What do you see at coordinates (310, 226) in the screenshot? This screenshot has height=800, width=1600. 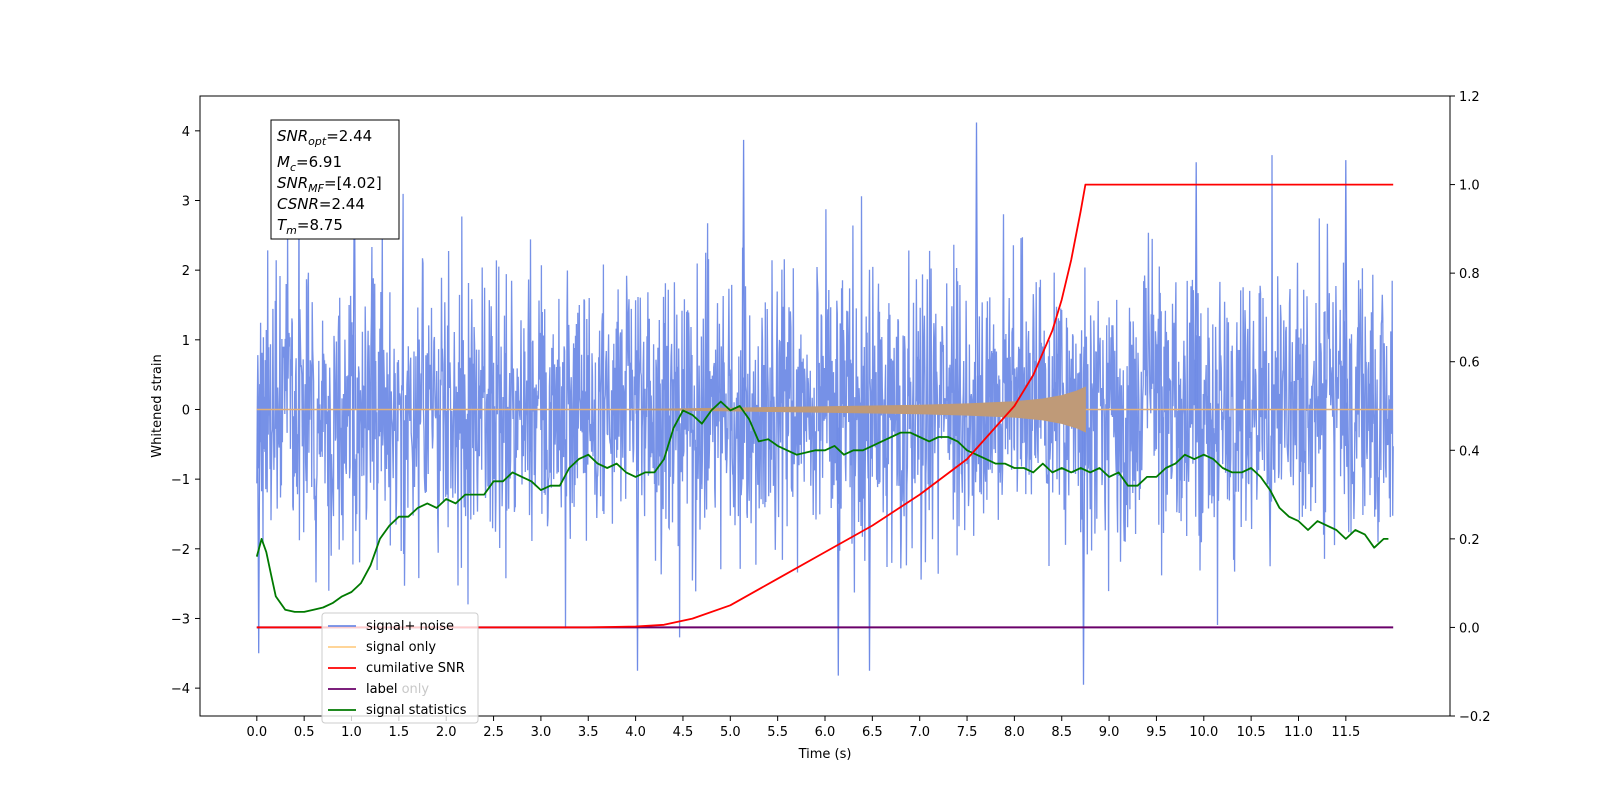 I see `annotation-tm: Tm=8.75` at bounding box center [310, 226].